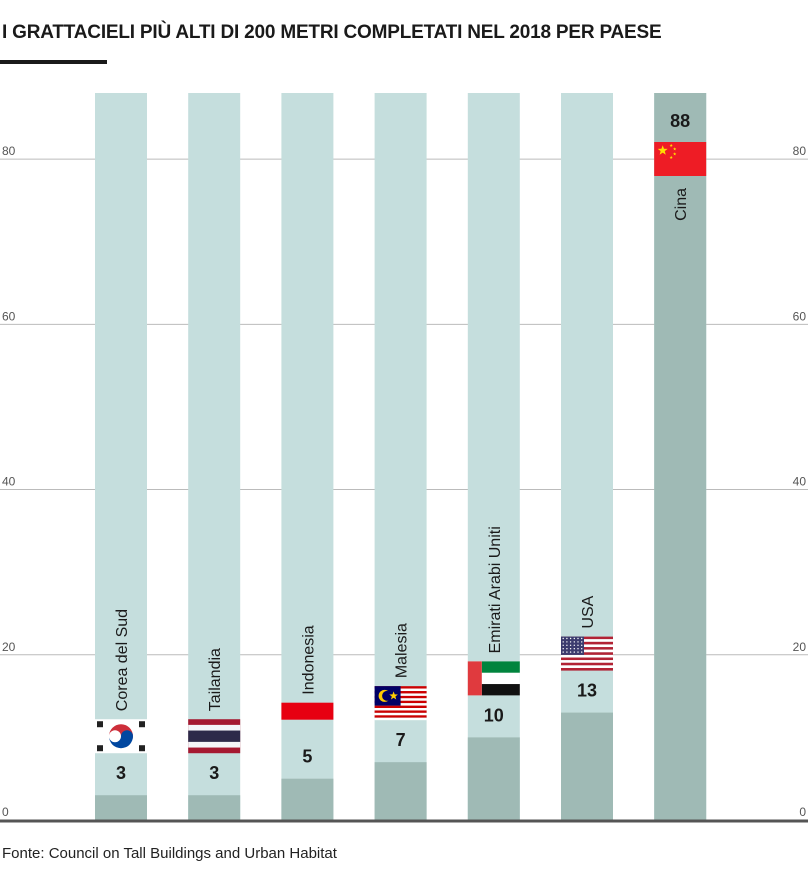 This screenshot has height=886, width=808. I want to click on bar-group-malesia: 7 Malesia, so click(400, 456).